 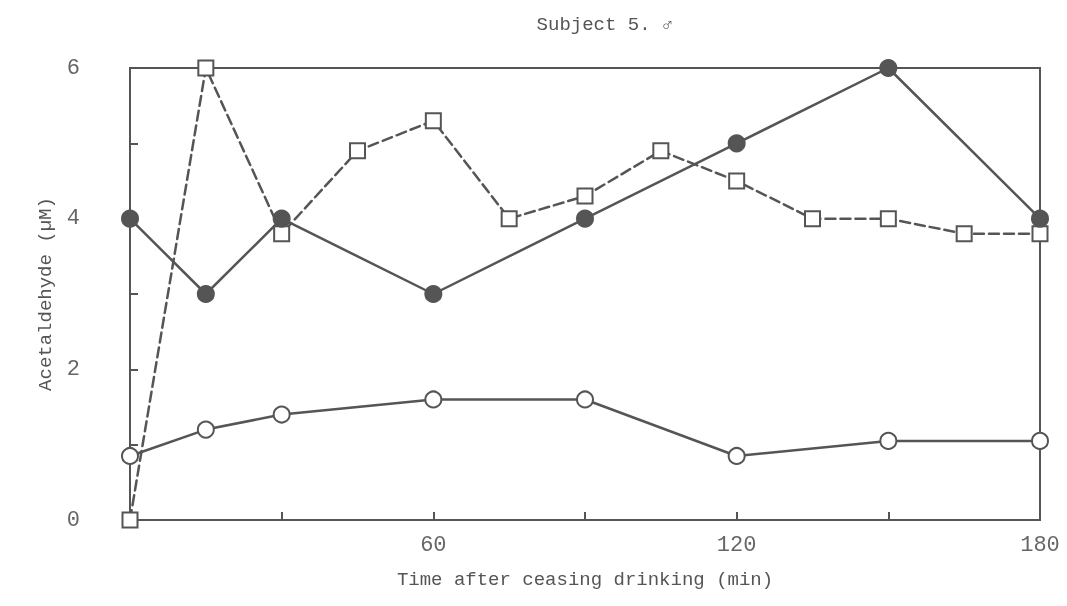 What do you see at coordinates (73, 219) in the screenshot?
I see `y-tick-label: 4` at bounding box center [73, 219].